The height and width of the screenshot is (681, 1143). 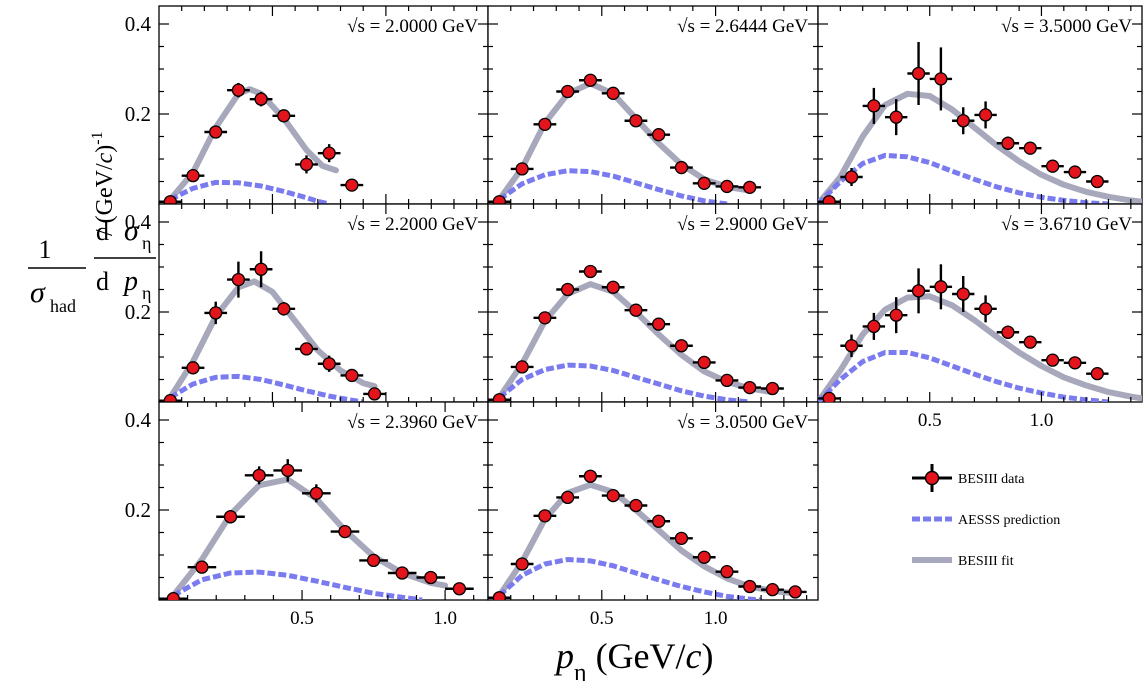 I want to click on y-label-sigma-top: σ, so click(x=132, y=230).